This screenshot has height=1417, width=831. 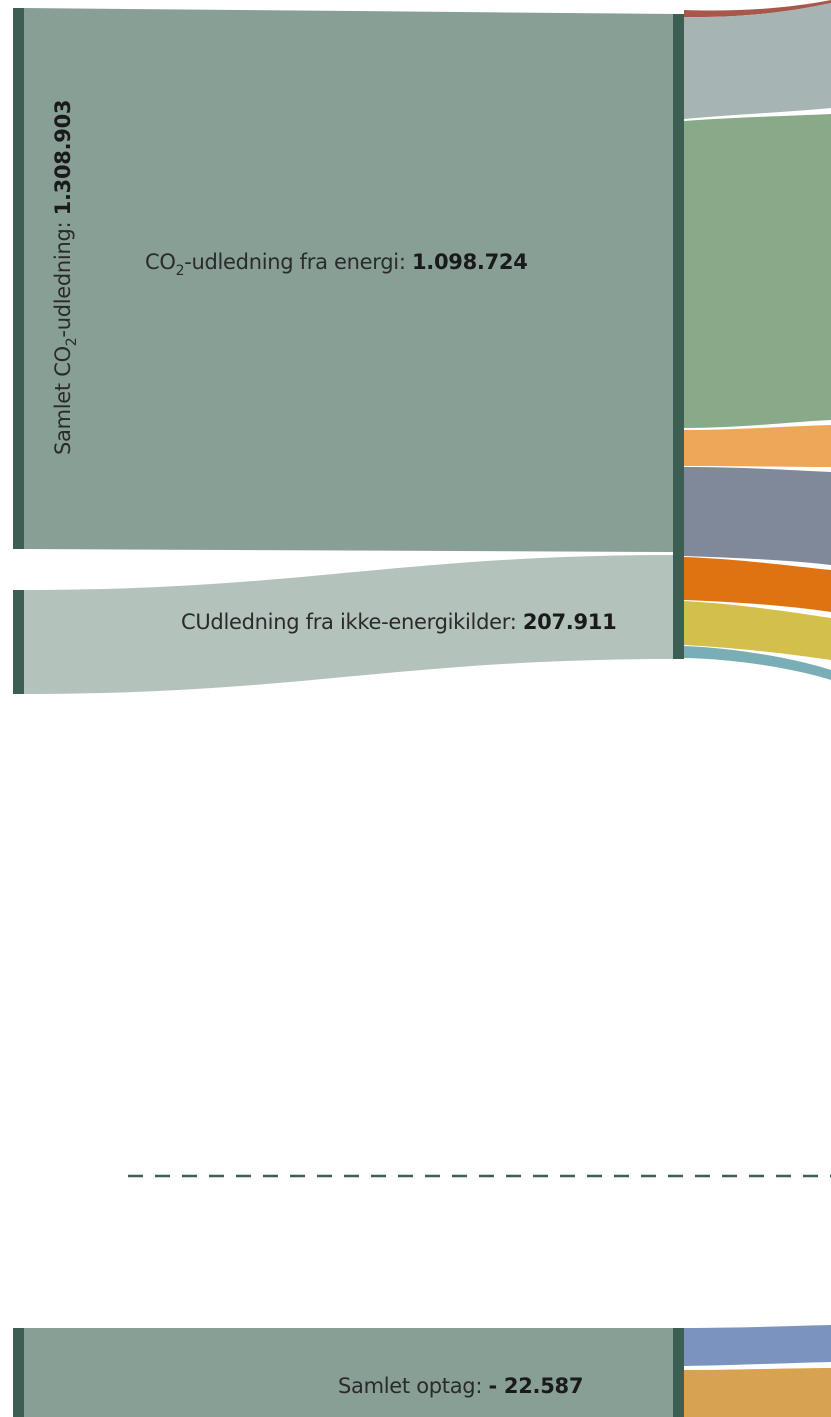 What do you see at coordinates (757, 446) in the screenshot?
I see `branch-light-orange` at bounding box center [757, 446].